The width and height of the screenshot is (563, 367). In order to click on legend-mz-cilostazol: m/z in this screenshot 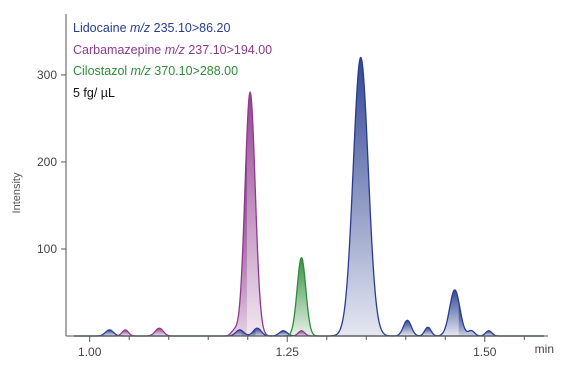, I will do `click(140, 71)`.